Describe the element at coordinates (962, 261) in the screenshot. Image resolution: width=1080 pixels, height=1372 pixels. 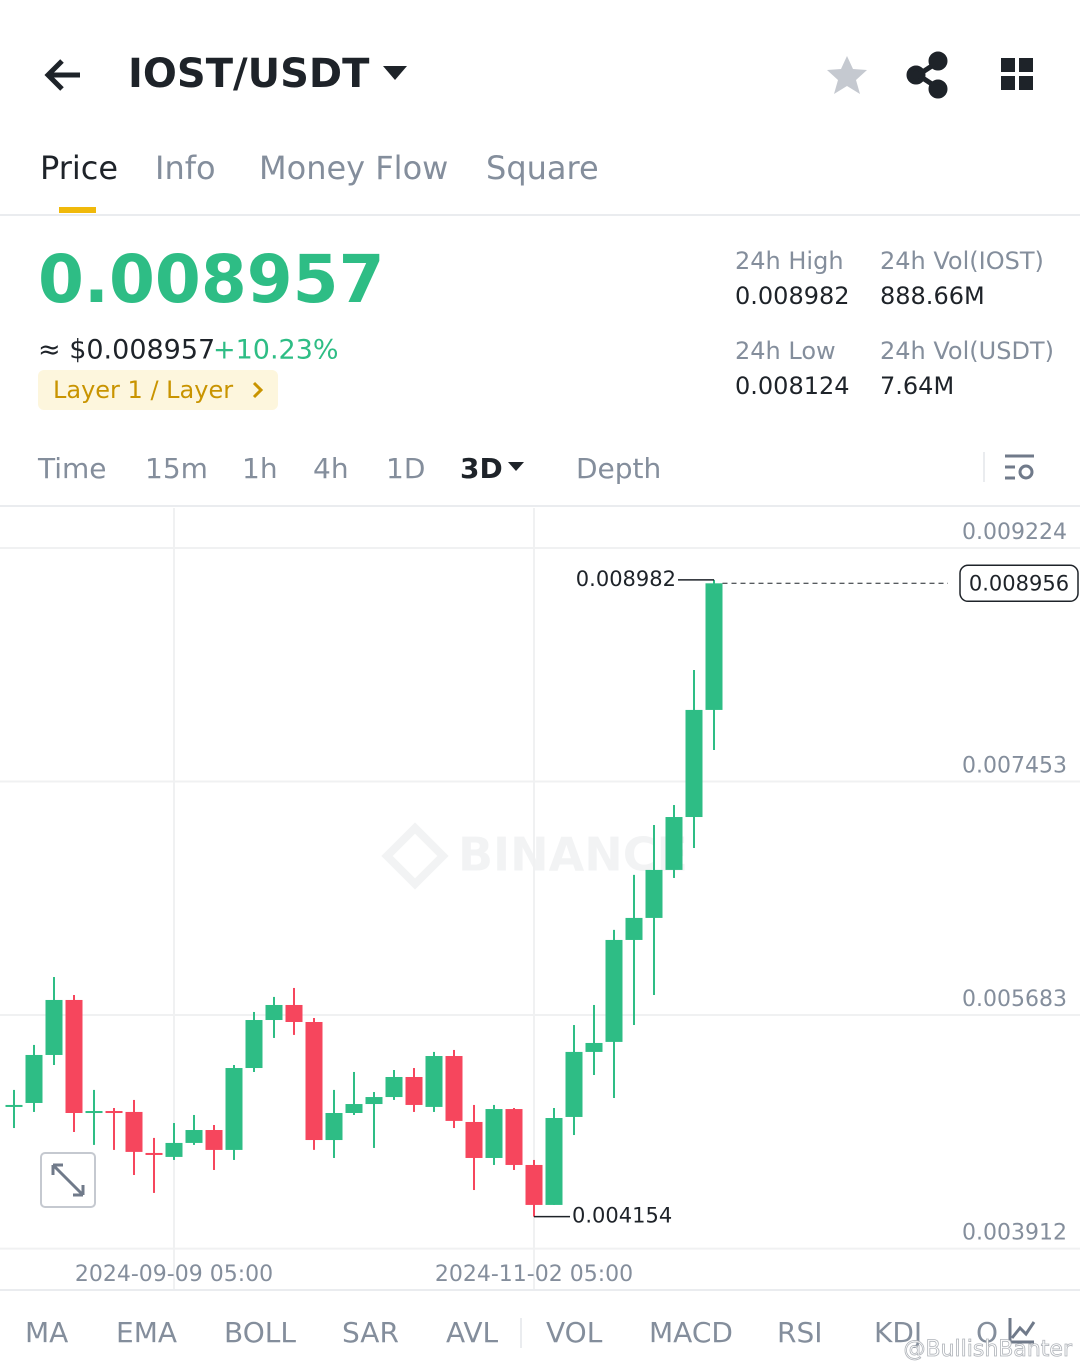
I see `stat-label: 24h Vol(IOST)` at that location.